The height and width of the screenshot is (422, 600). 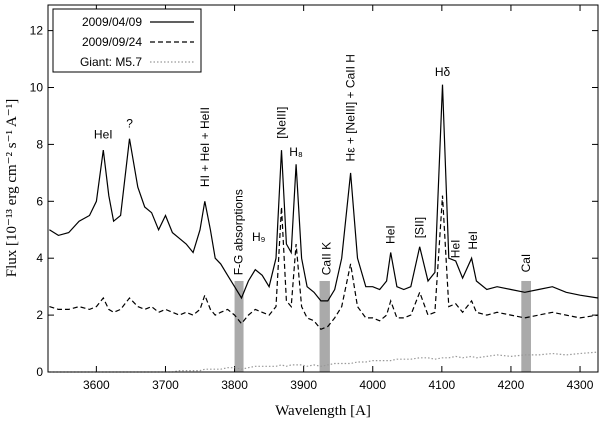 I want to click on x-tick-label: 3900, so click(x=303, y=385).